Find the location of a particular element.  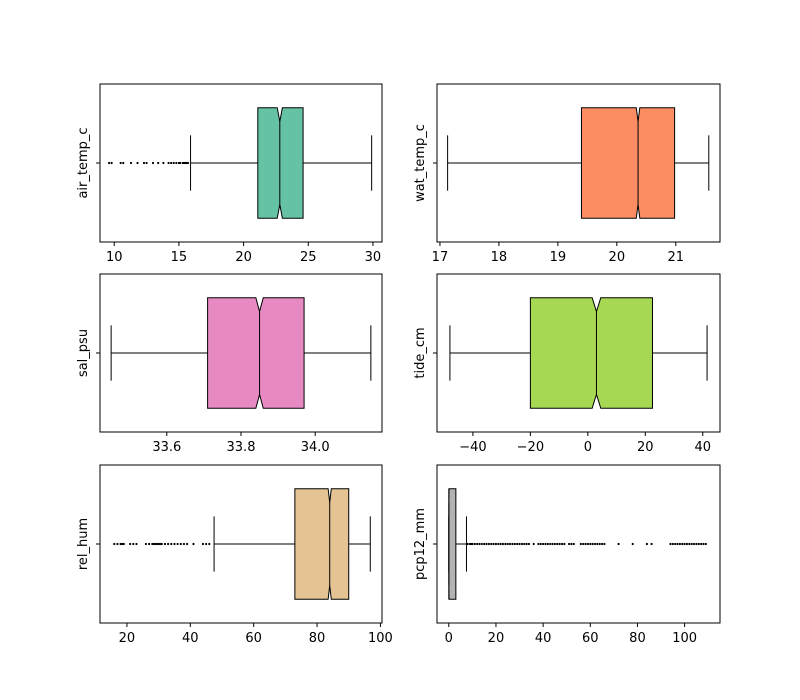

x-tick-label: 60 is located at coordinates (590, 638).